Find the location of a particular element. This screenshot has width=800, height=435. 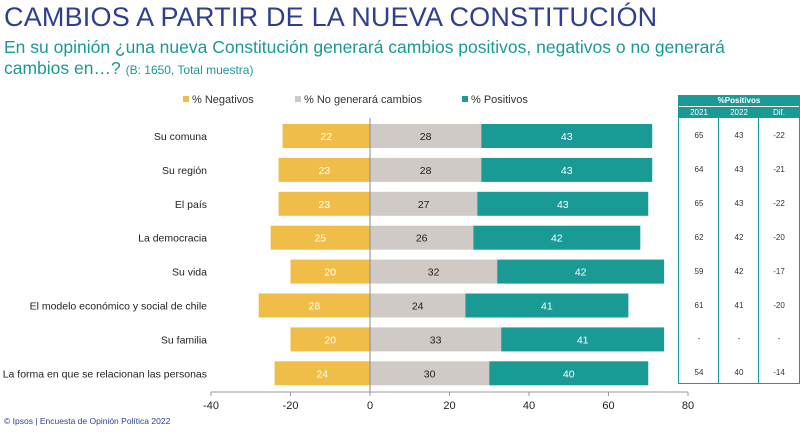

table-cell: -21 is located at coordinates (779, 169).